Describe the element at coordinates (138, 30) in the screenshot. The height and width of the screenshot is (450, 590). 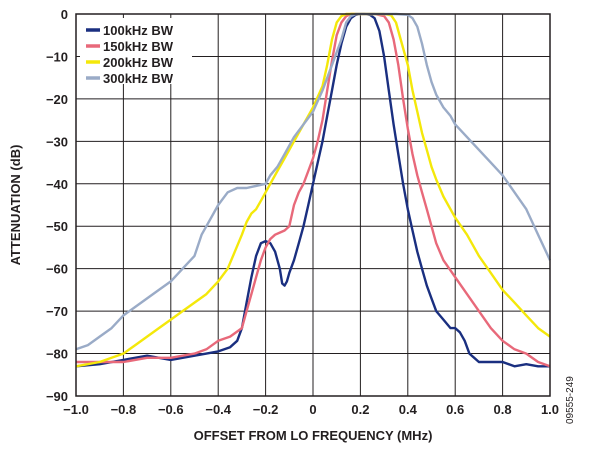
I see `legend-label-100khz-bw: 100kHz BW` at that location.